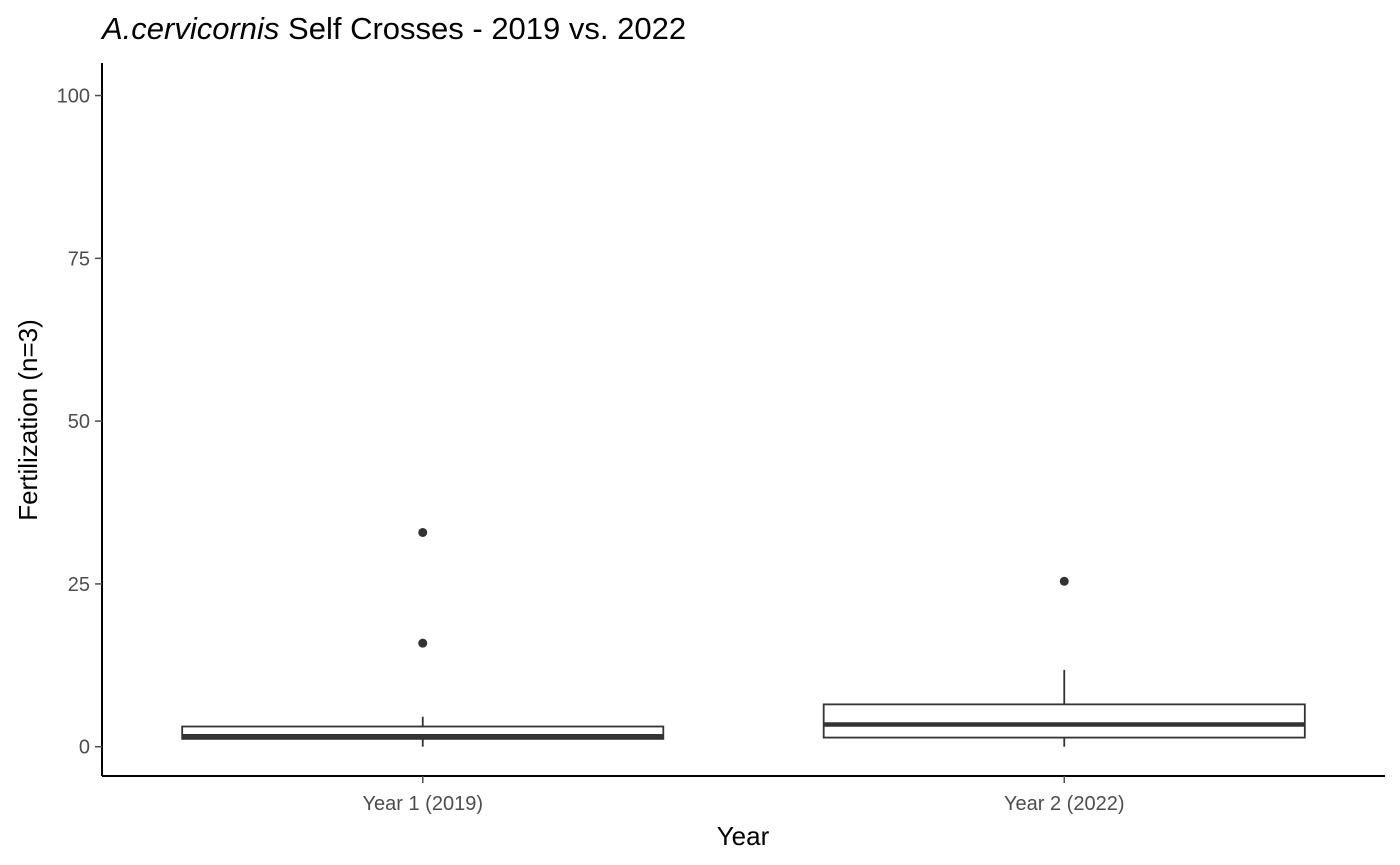 The width and height of the screenshot is (1400, 865). I want to click on x-tick-label: Year 2 (2022), so click(1064, 804).